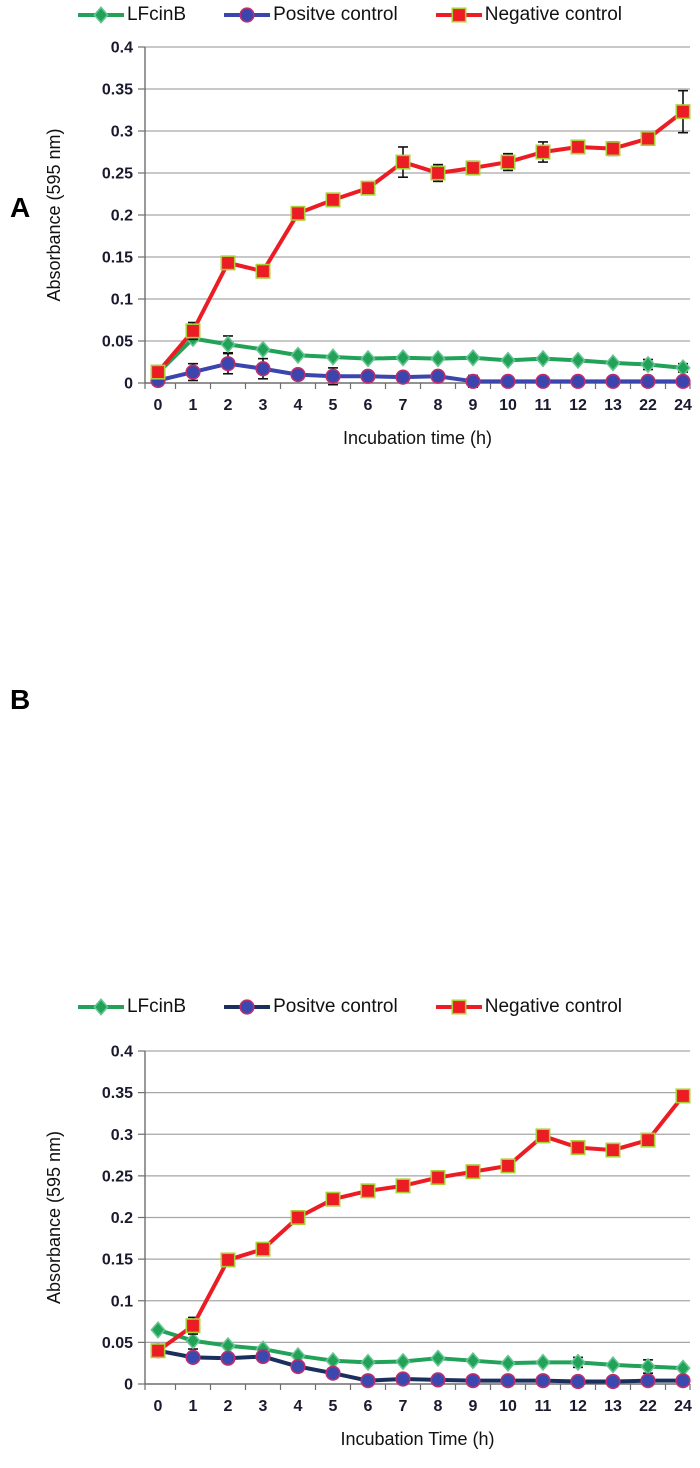  What do you see at coordinates (20, 207) in the screenshot?
I see `panel-label-a: A` at bounding box center [20, 207].